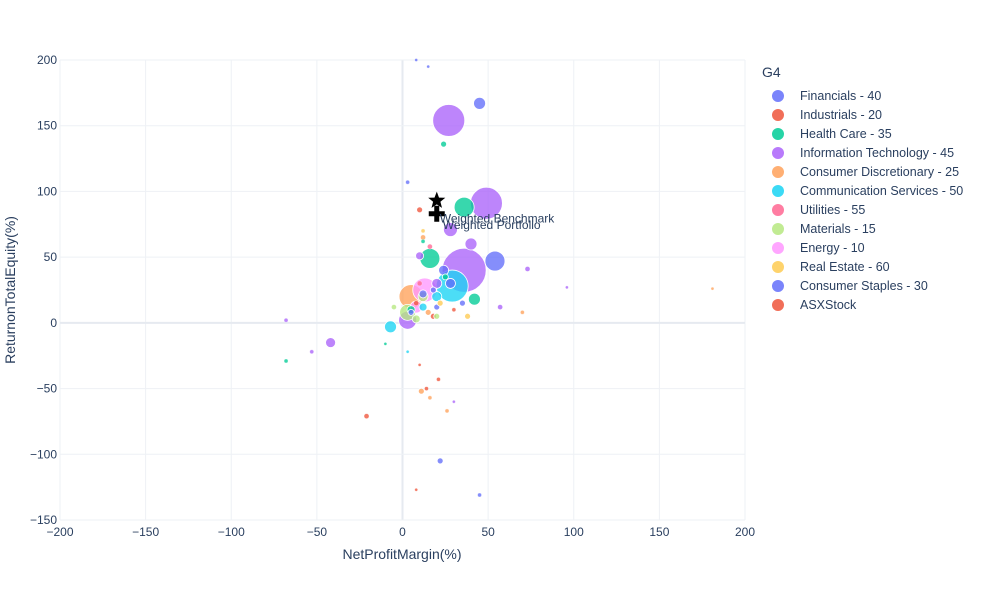 Image resolution: width=984 pixels, height=600 pixels. I want to click on legend-item: Materials - 15, so click(862, 228).